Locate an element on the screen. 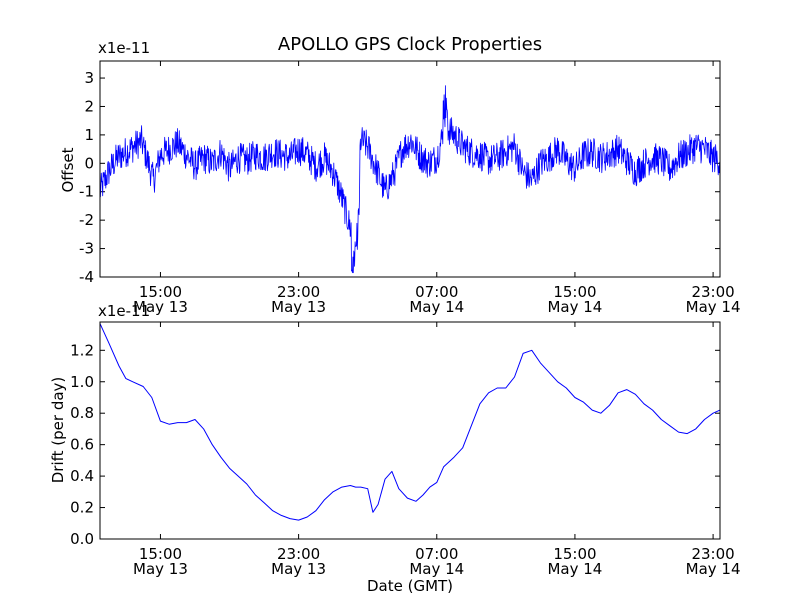 This screenshot has height=600, width=800. drift-y-label: Drift (per day) is located at coordinates (58, 430).